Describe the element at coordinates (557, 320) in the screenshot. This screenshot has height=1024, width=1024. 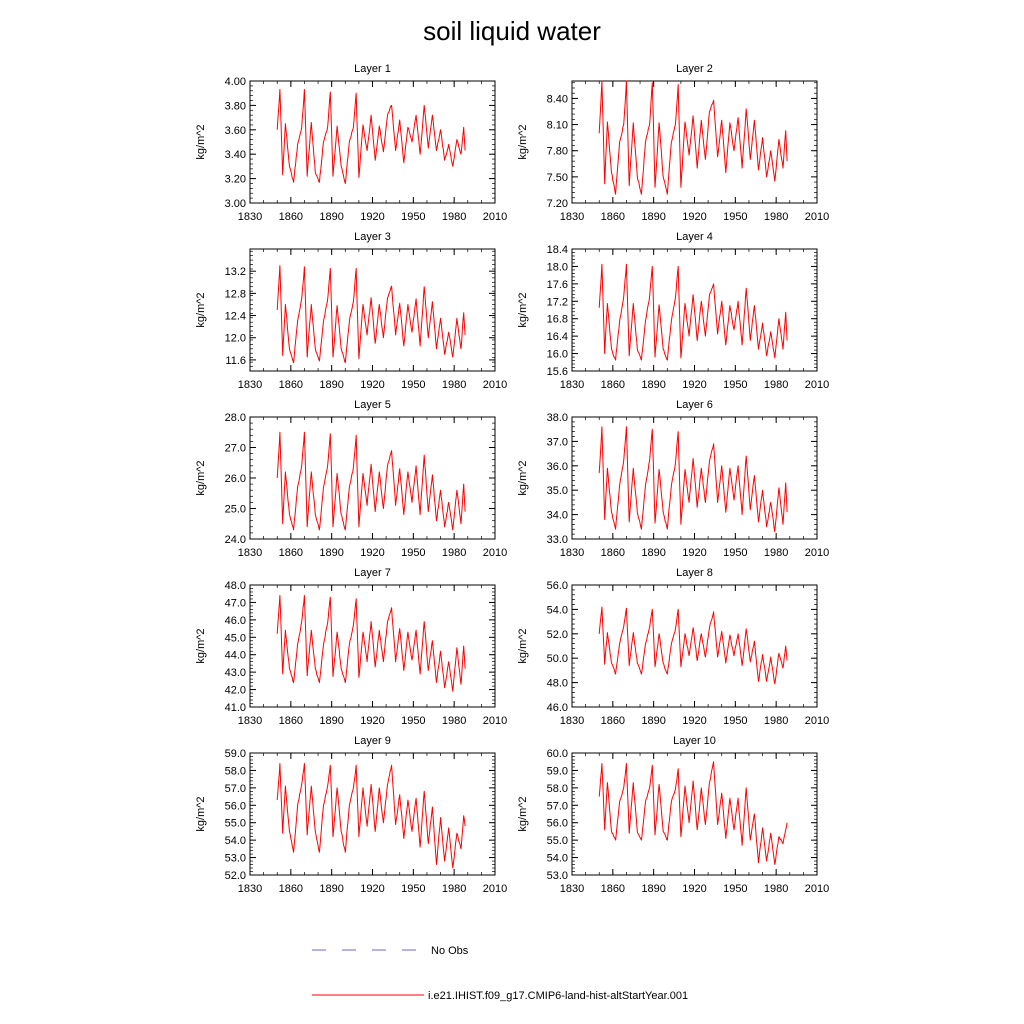
I see `y-tick-label: 16.8` at that location.